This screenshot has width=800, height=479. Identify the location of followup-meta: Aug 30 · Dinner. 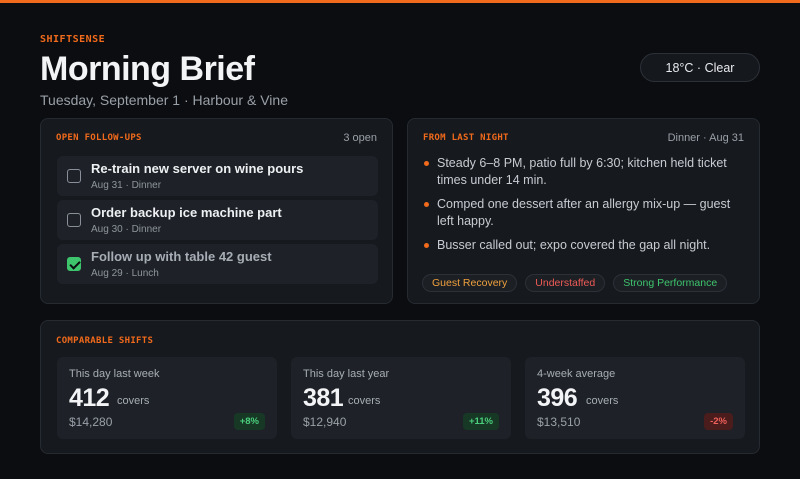
(126, 229).